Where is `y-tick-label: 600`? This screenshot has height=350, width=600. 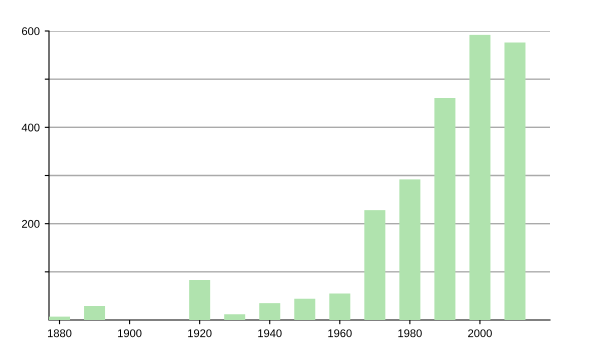 y-tick-label: 600 is located at coordinates (31, 31).